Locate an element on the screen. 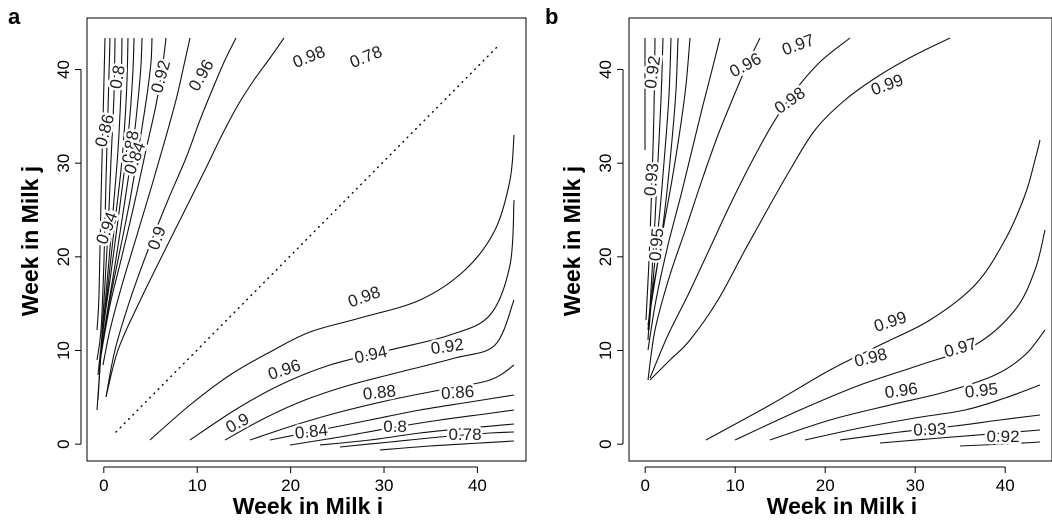 The height and width of the screenshot is (521, 1052). panel-b-letter: b is located at coordinates (551, 16).